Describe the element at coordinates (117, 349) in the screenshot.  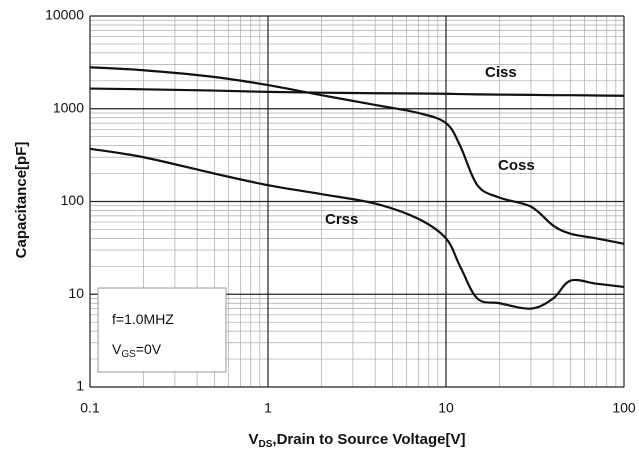
I see `note-text-part: V` at that location.